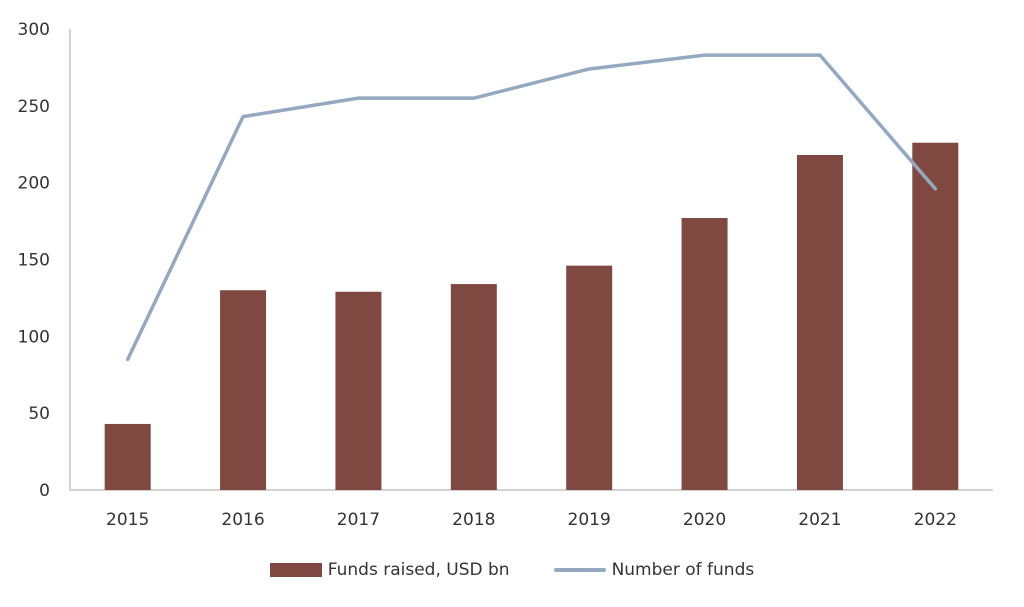 The width and height of the screenshot is (1024, 607). Describe the element at coordinates (34, 184) in the screenshot. I see `y-tick-label: 200` at that location.